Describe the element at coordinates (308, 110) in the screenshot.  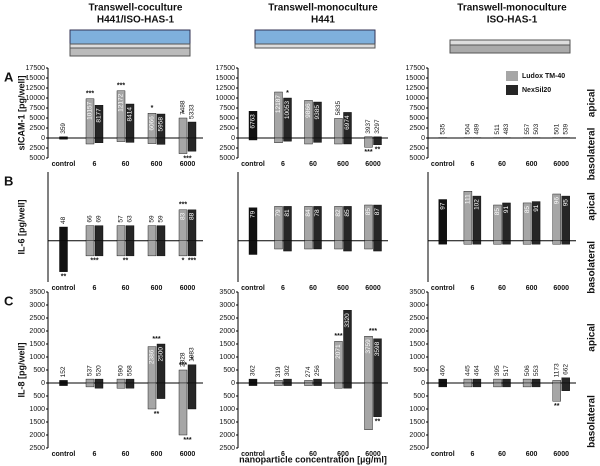
I see `bar-label: 9866` at that location.